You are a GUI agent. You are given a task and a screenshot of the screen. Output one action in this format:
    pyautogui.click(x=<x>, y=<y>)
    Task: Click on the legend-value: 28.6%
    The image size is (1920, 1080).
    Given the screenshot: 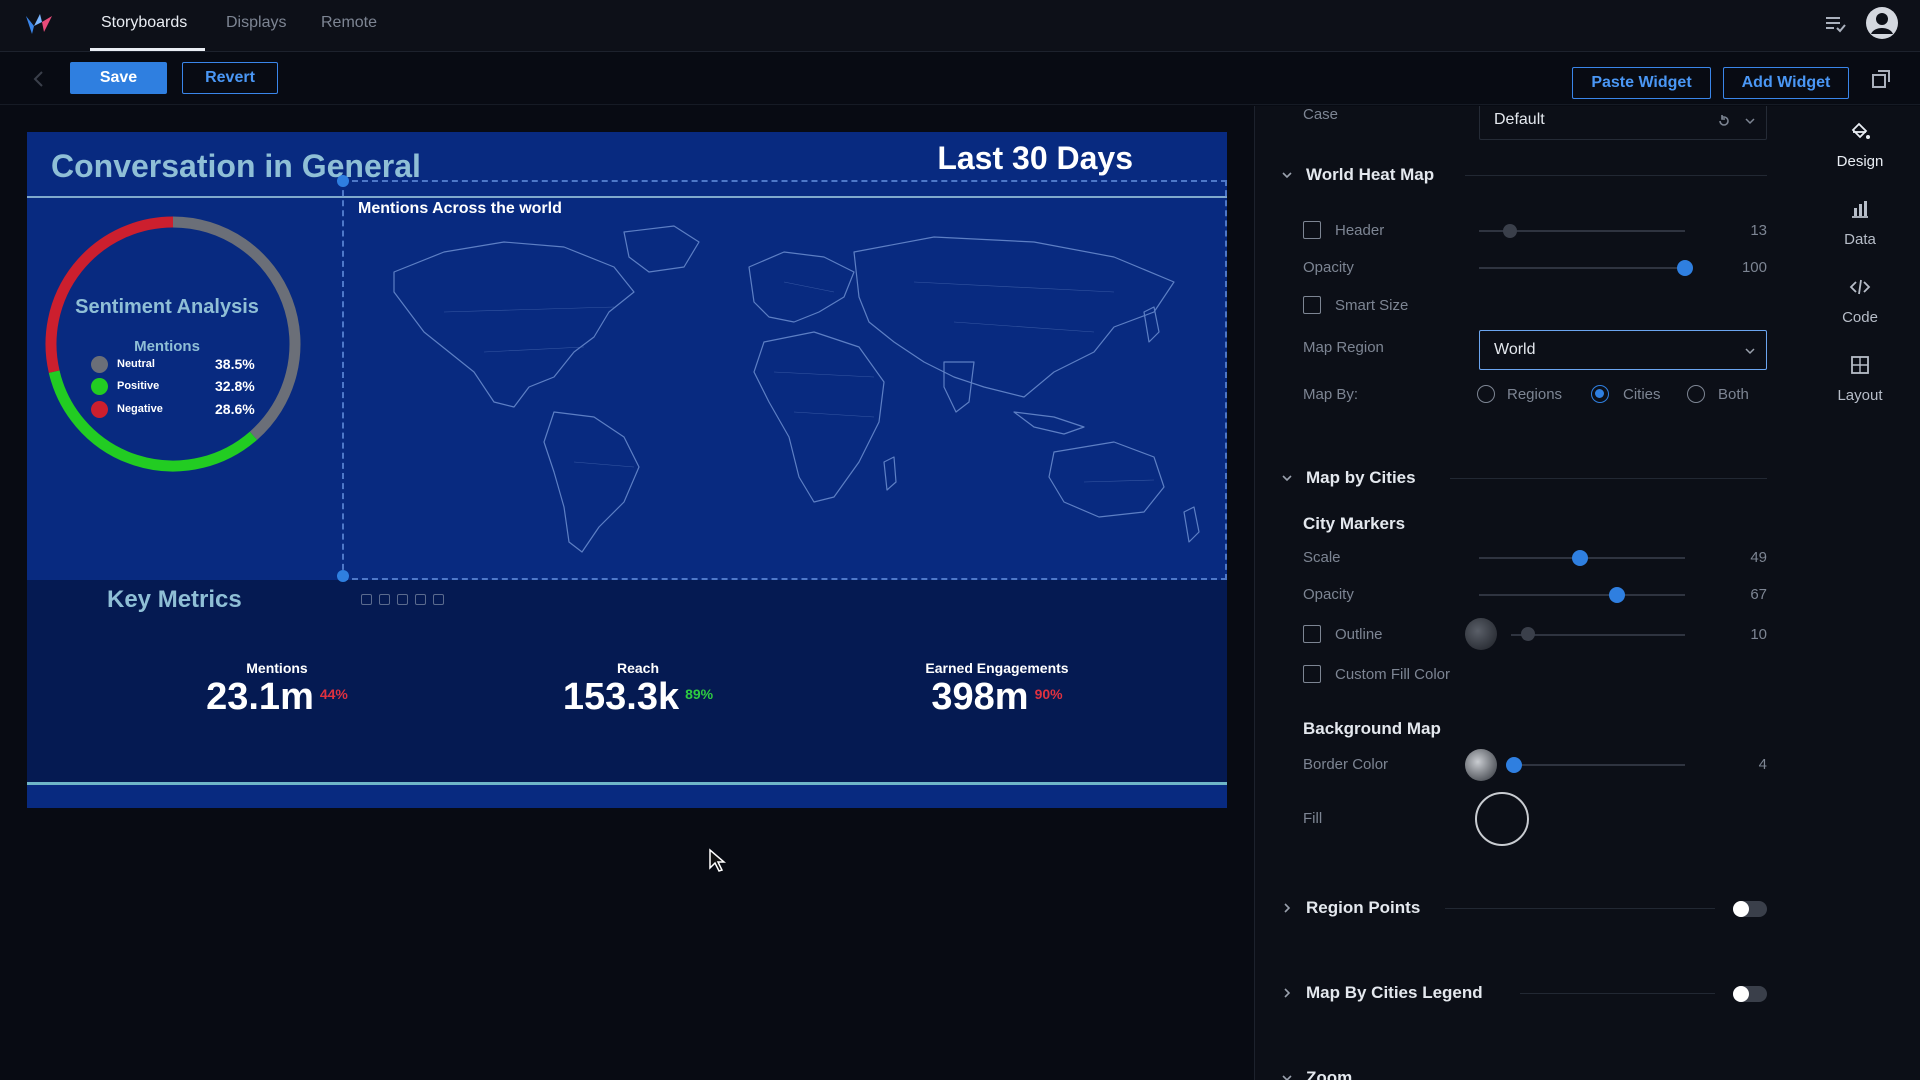 What is the action you would take?
    pyautogui.click(x=235, y=409)
    